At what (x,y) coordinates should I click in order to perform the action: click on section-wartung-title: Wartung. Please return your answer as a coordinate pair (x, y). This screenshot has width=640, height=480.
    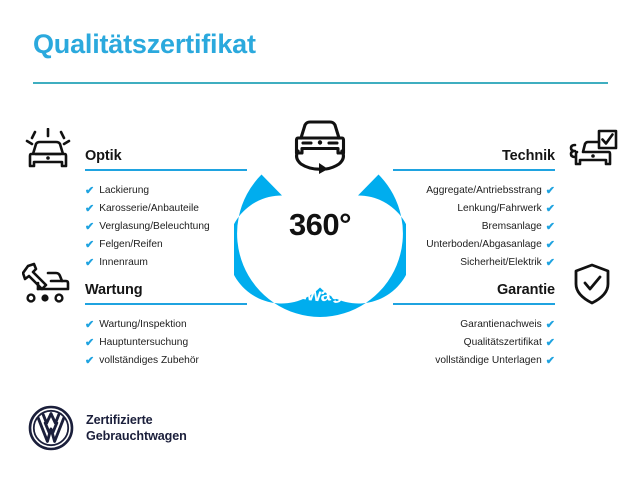
    Looking at the image, I should click on (114, 290).